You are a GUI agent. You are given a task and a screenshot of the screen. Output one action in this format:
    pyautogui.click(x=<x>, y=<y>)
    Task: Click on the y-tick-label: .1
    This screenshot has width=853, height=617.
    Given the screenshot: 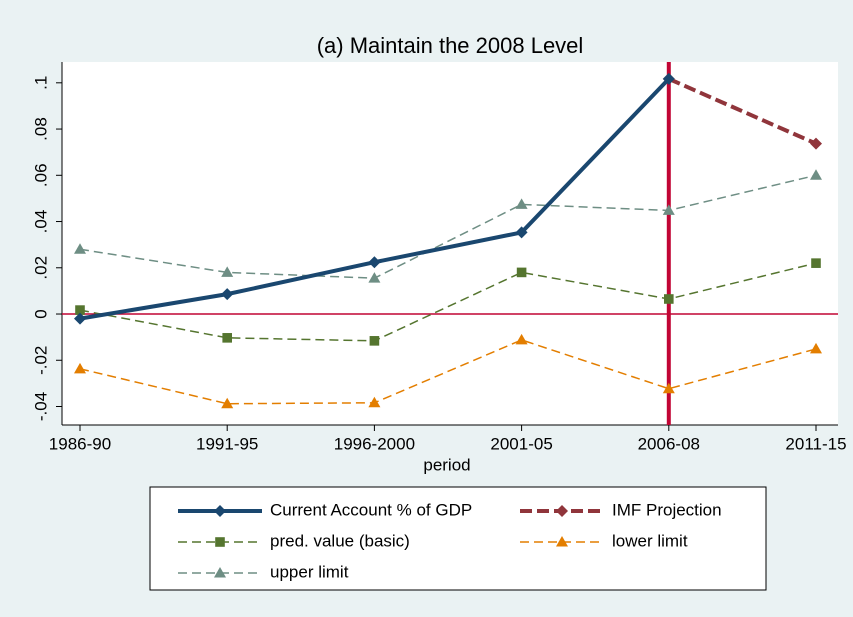 What is the action you would take?
    pyautogui.click(x=40, y=83)
    